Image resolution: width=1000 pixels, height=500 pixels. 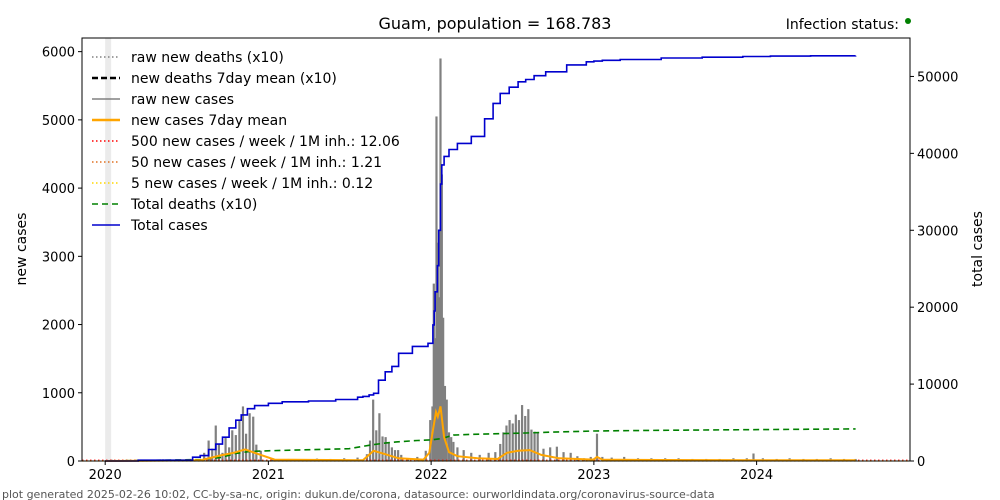 What do you see at coordinates (431, 475) in the screenshot?
I see `x-tick-label: 2022` at bounding box center [431, 475].